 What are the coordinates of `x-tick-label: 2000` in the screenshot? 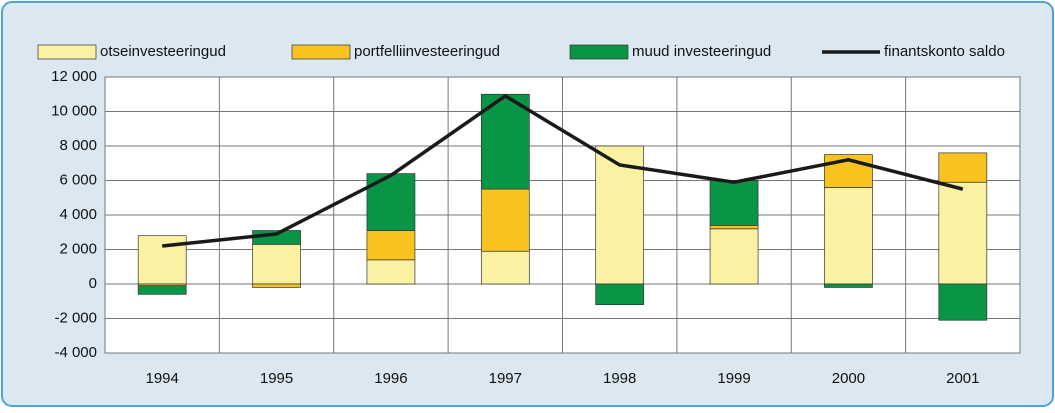 It's located at (848, 378).